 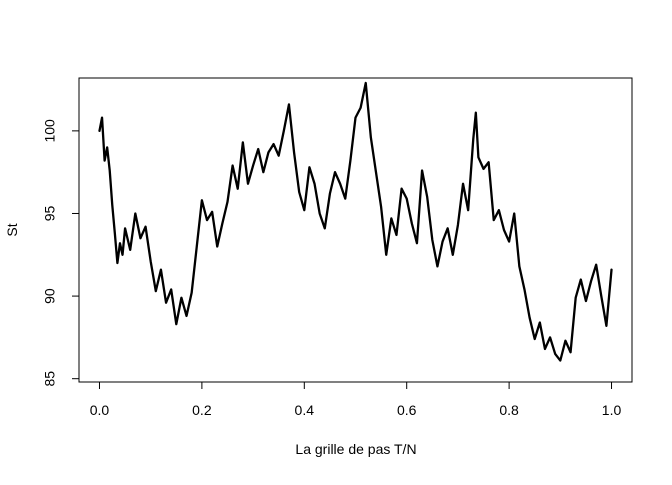 I want to click on x-tick-label: 1.0, so click(x=612, y=410).